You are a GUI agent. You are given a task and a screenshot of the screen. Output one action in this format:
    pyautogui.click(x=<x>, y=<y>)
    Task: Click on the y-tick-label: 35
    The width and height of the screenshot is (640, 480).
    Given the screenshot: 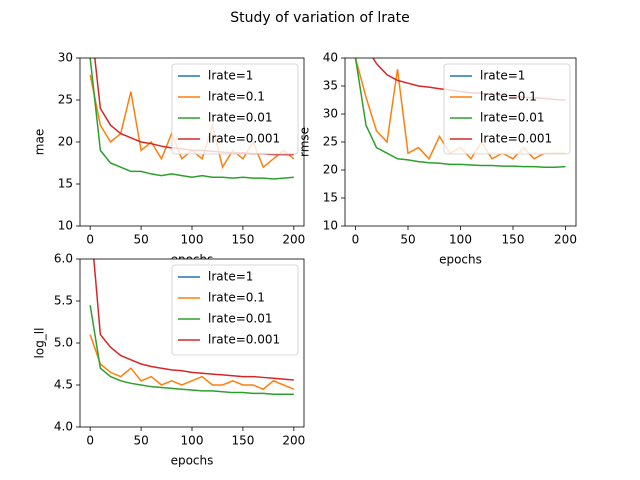 What is the action you would take?
    pyautogui.click(x=330, y=86)
    